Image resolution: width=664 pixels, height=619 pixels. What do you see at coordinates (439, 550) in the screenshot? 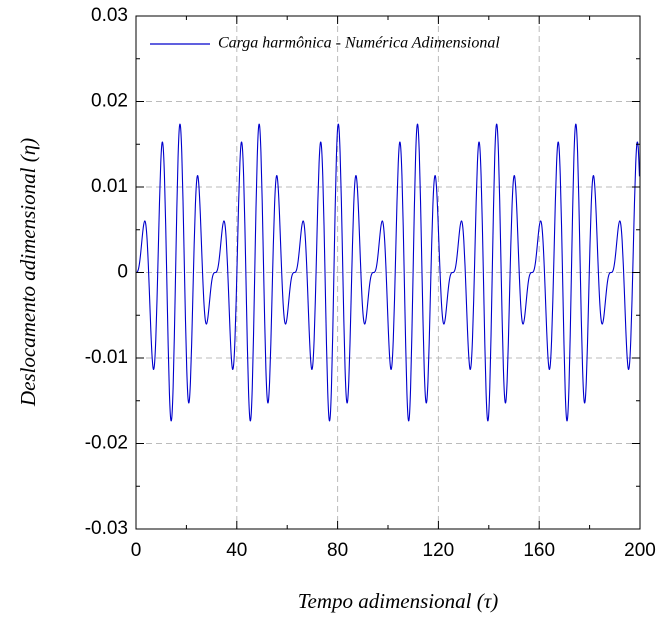
I see `x-tick-label: 120` at bounding box center [439, 550].